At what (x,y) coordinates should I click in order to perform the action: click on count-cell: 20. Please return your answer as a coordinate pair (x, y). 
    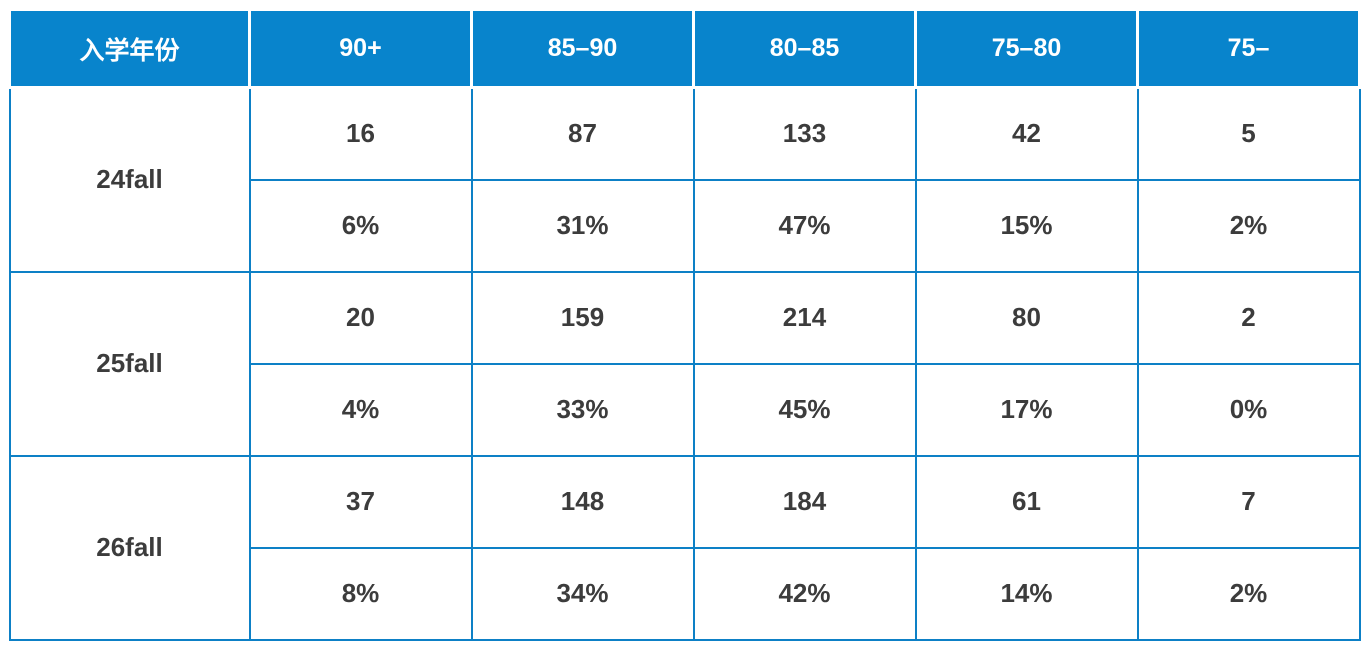
    Looking at the image, I should click on (360, 317).